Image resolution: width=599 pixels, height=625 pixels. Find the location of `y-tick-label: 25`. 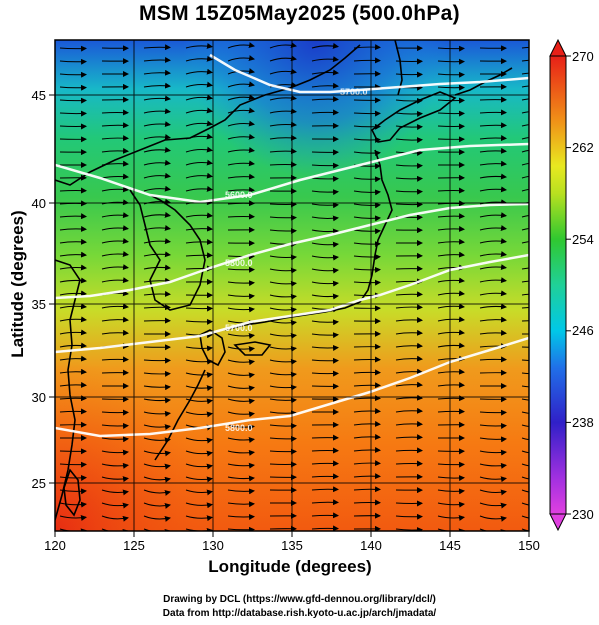

y-tick-label: 25 is located at coordinates (39, 483).